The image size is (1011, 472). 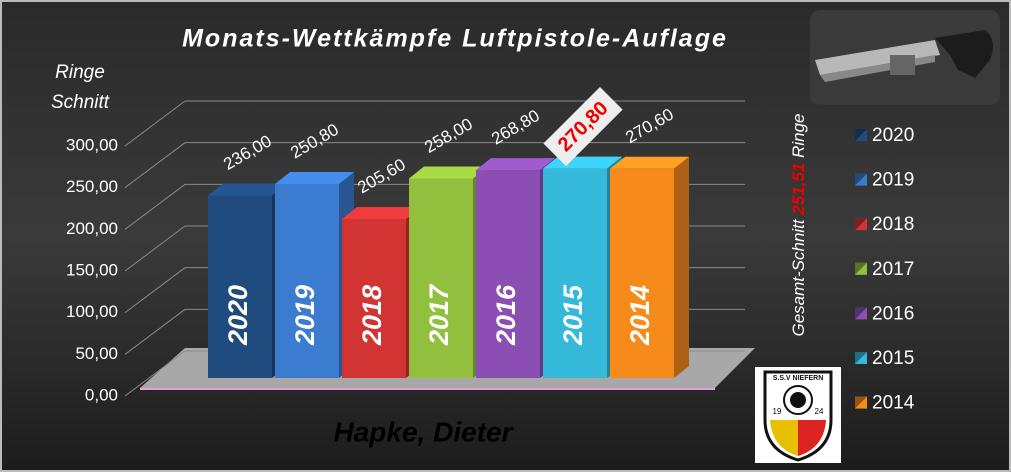 What do you see at coordinates (777, 411) in the screenshot?
I see `logo-year: 19` at bounding box center [777, 411].